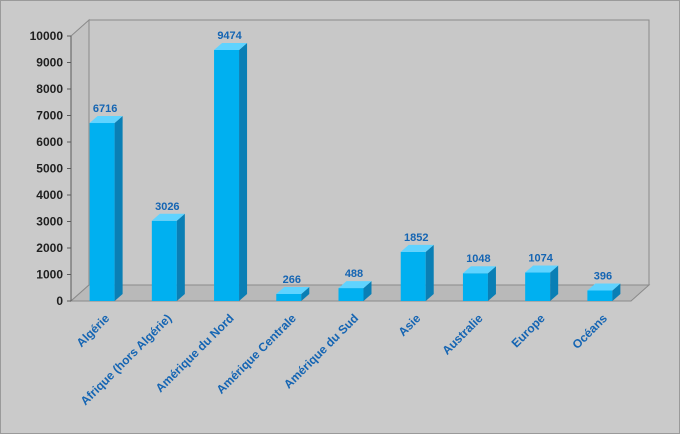 The image size is (680, 434). Describe the element at coordinates (478, 259) in the screenshot. I see `data-label: 1048` at that location.